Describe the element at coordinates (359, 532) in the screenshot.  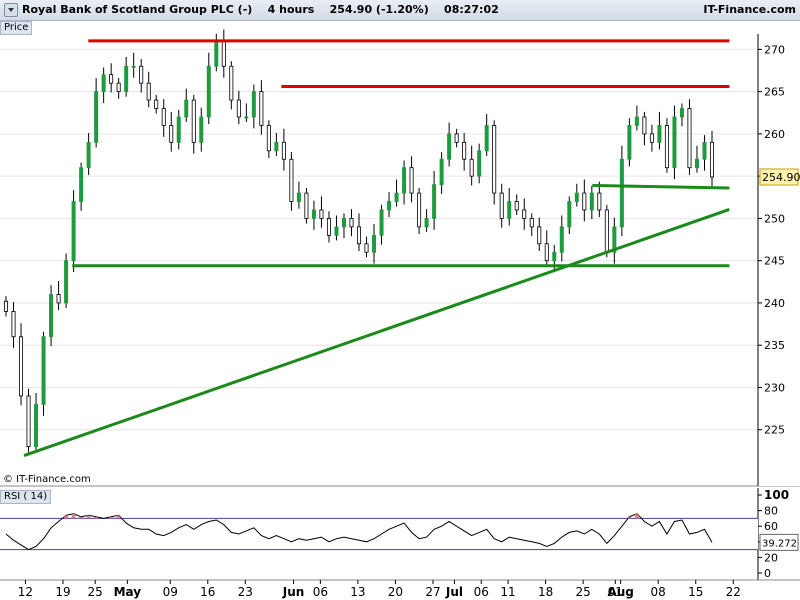
I see `rsi-line` at that location.